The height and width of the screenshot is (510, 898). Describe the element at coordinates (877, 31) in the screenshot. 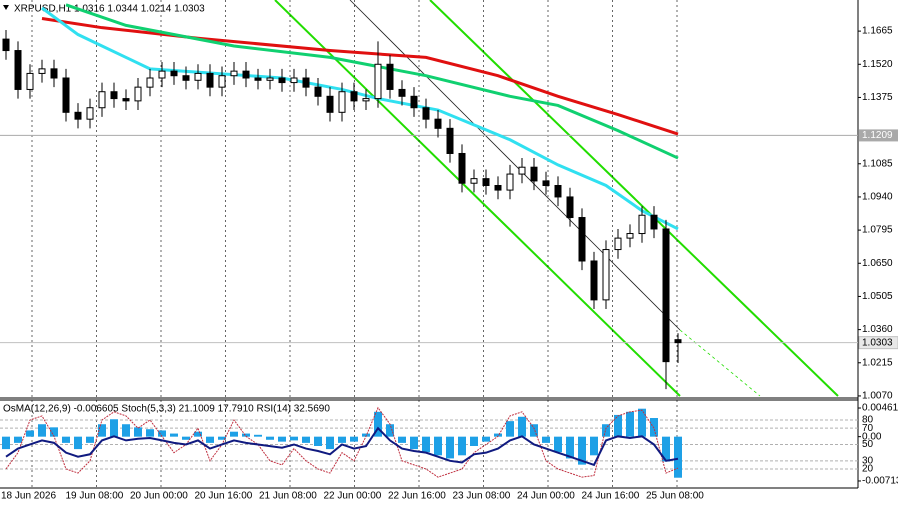

I see `y-tick-label: 1.1665` at that location.